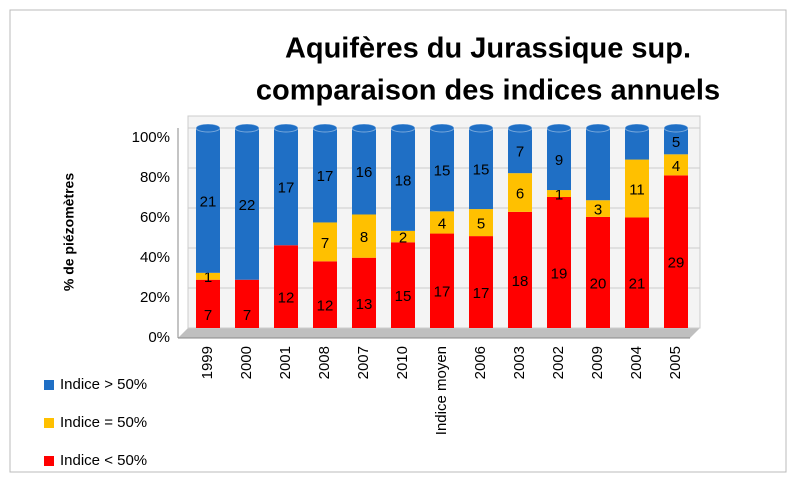 The width and height of the screenshot is (797, 483). I want to click on x-tick-label: 2003, so click(519, 362).